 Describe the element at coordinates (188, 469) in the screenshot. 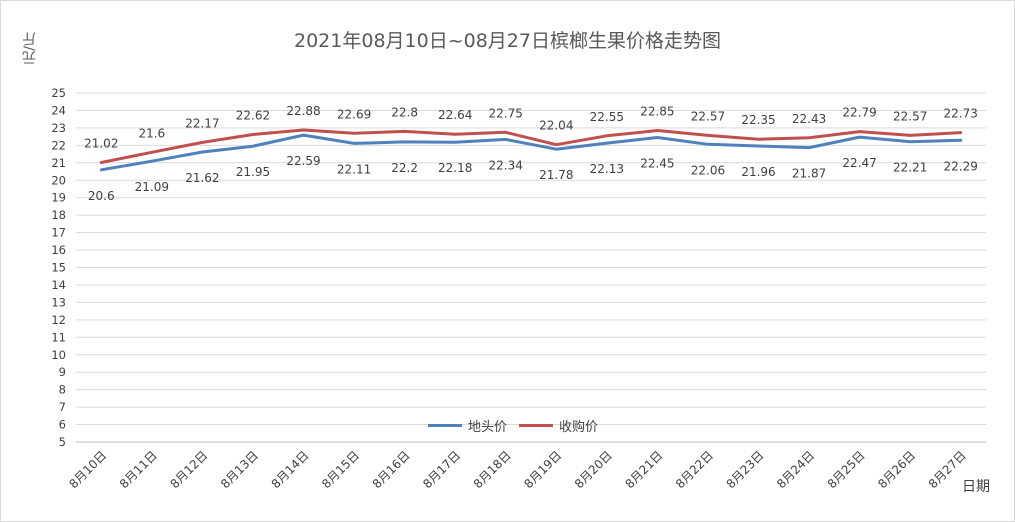

I see `x-tick-label: 8月12日` at that location.